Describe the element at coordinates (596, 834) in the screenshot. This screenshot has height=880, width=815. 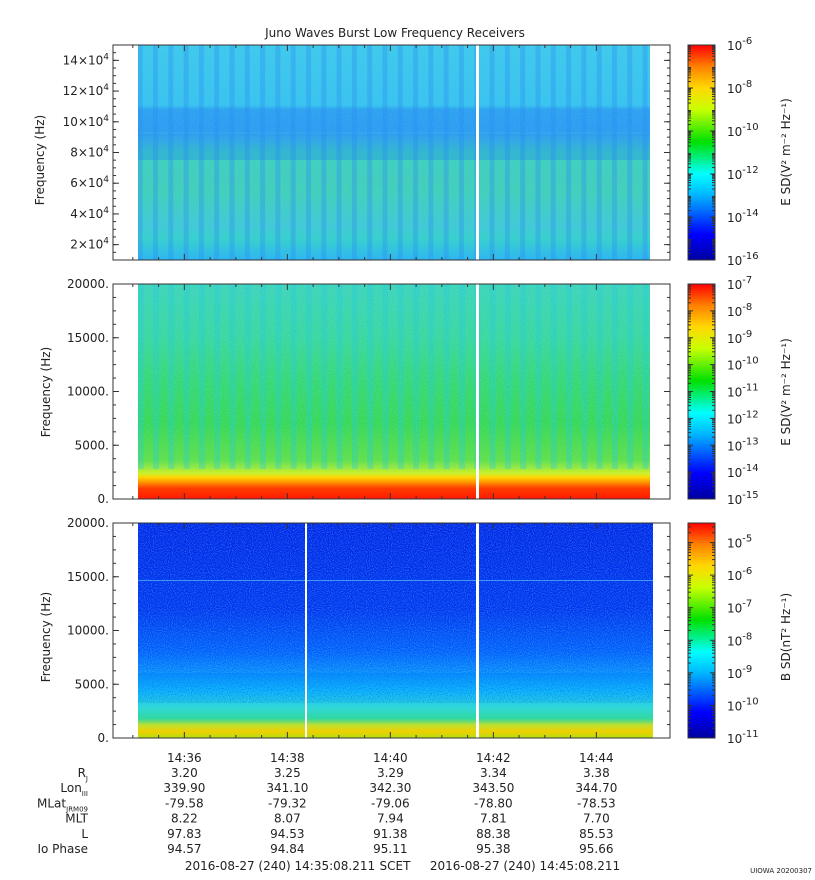
I see `ephemeris-value: 85.53` at that location.